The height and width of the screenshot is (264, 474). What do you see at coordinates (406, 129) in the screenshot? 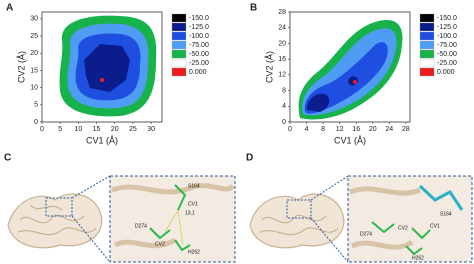
I see `x-tick-label: 28` at bounding box center [406, 129].